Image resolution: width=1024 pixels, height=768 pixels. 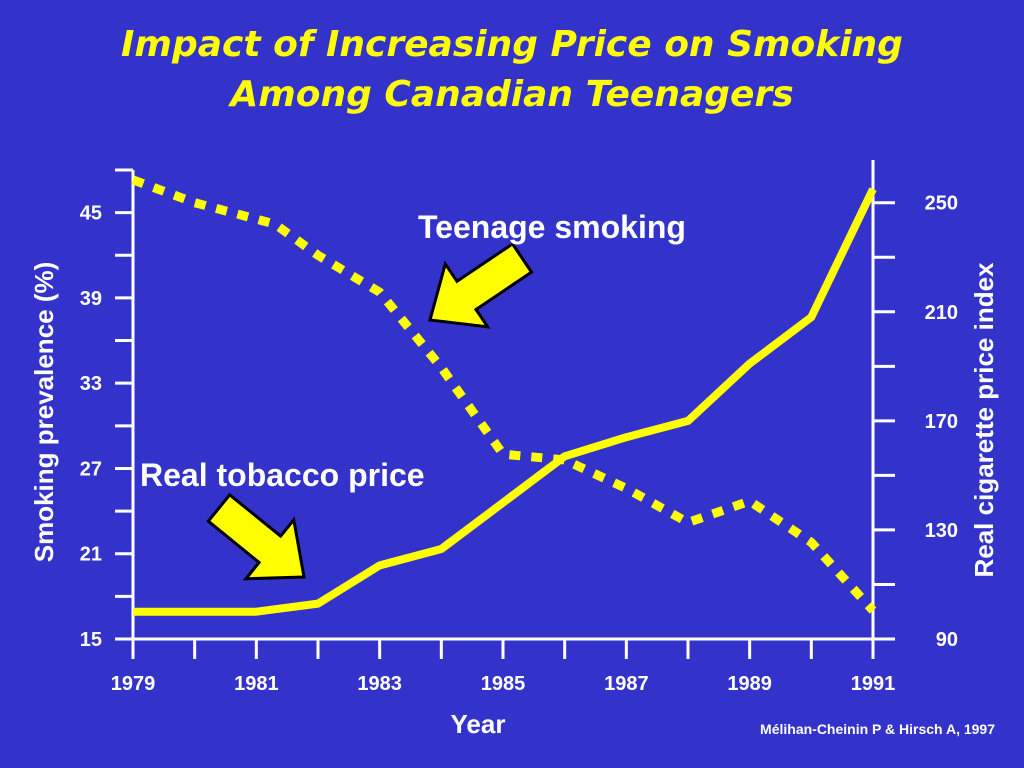 I want to click on y-right-tick-label: 130, so click(x=941, y=531).